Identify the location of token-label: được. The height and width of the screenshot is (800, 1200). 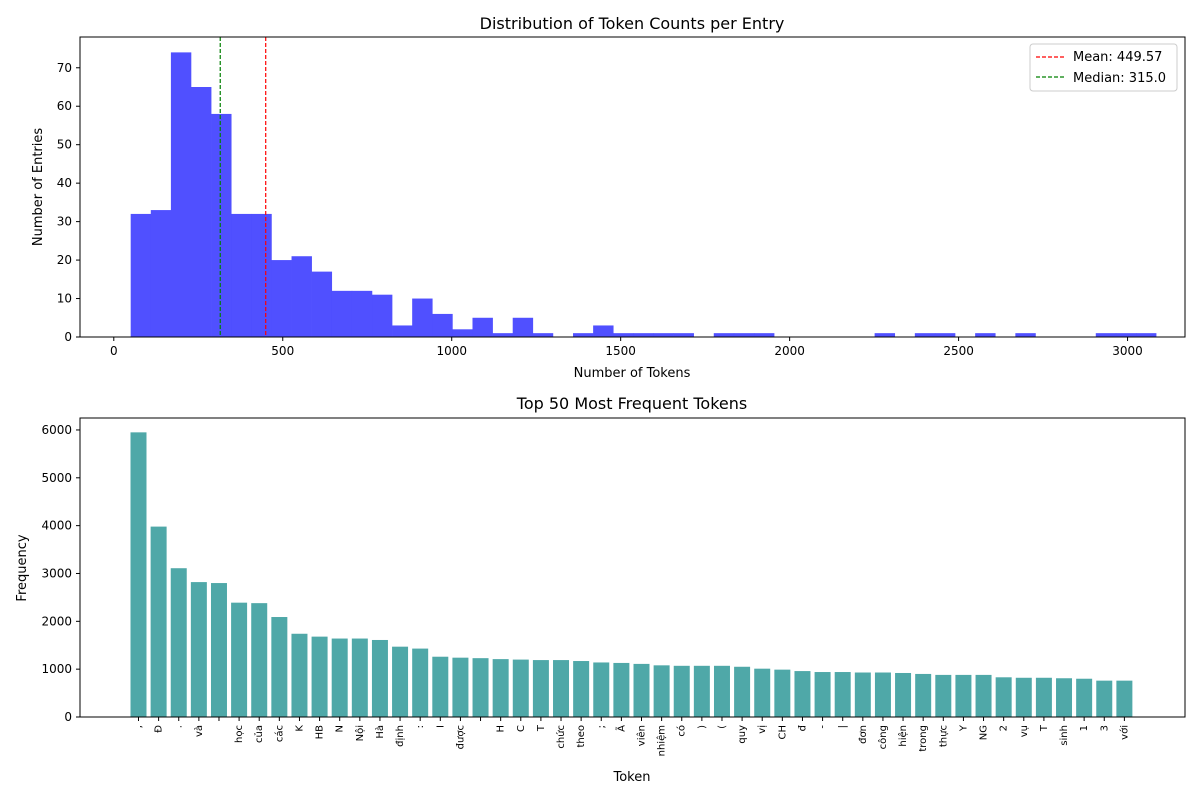
(460, 737).